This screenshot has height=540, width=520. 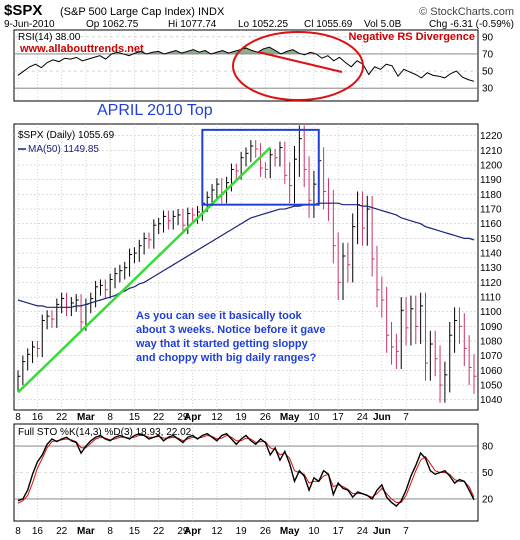 What do you see at coordinates (488, 499) in the screenshot?
I see `stoch-tick-label: 20` at bounding box center [488, 499].